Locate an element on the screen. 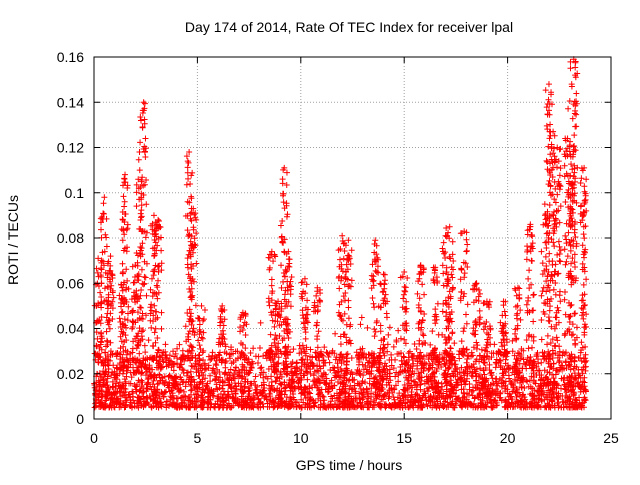  y-tick-label: 0.08 is located at coordinates (70, 238).